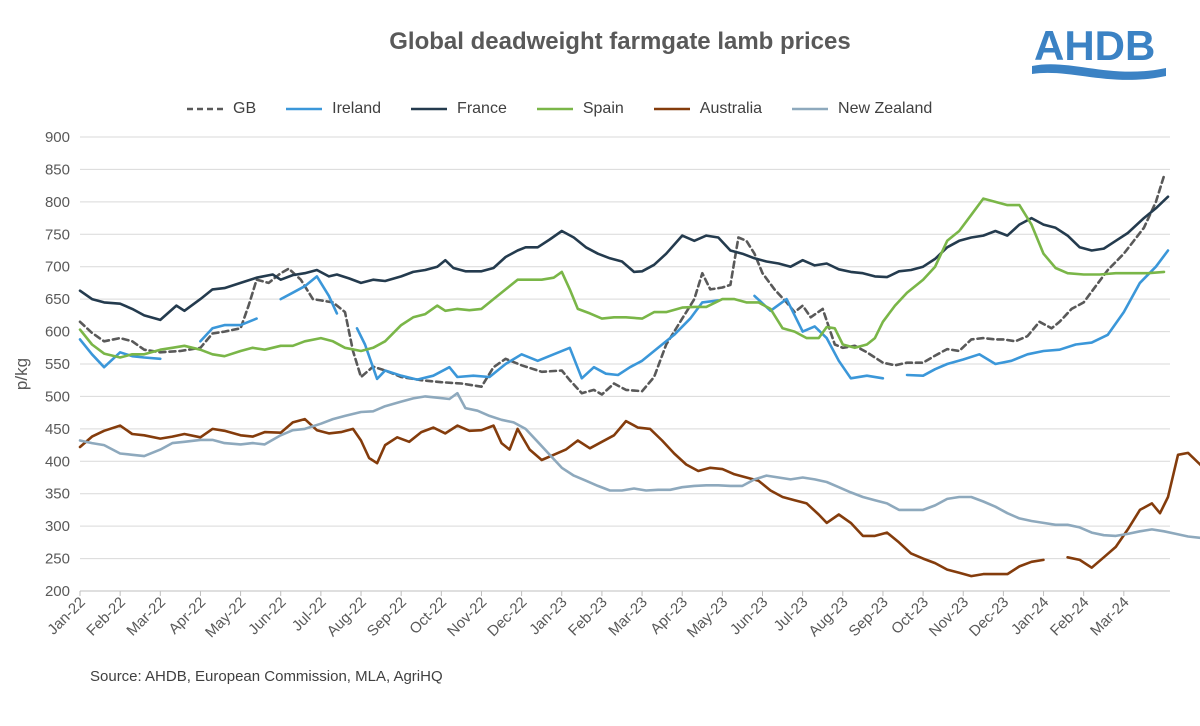 This screenshot has height=726, width=1200. I want to click on y-tick-label: 800, so click(57, 202).